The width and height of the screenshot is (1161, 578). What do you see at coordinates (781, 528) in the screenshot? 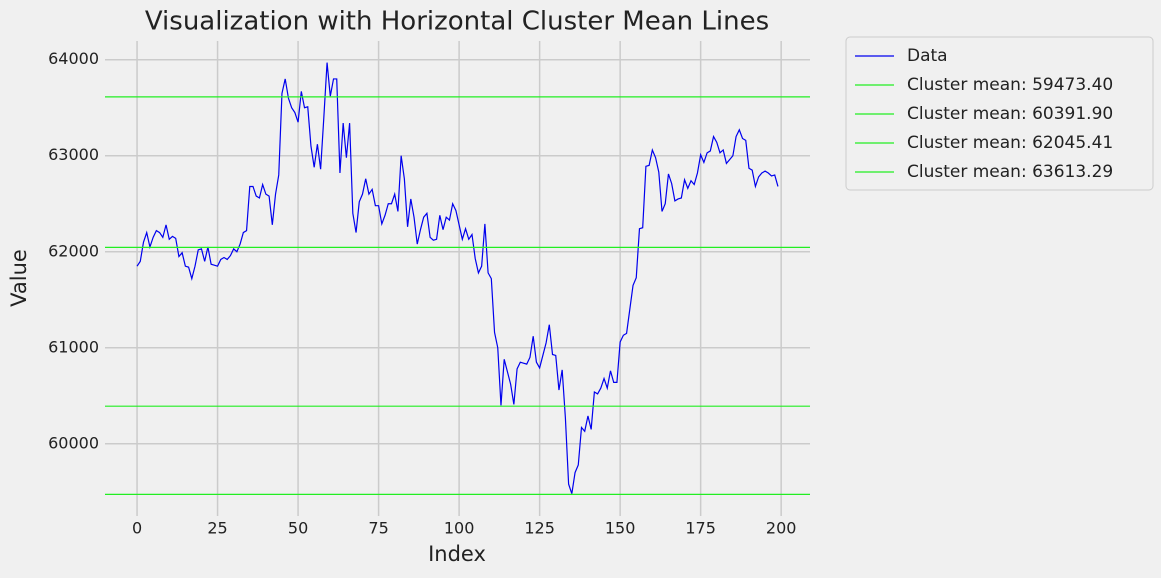
I see `x-tick-label: 200` at bounding box center [781, 528].